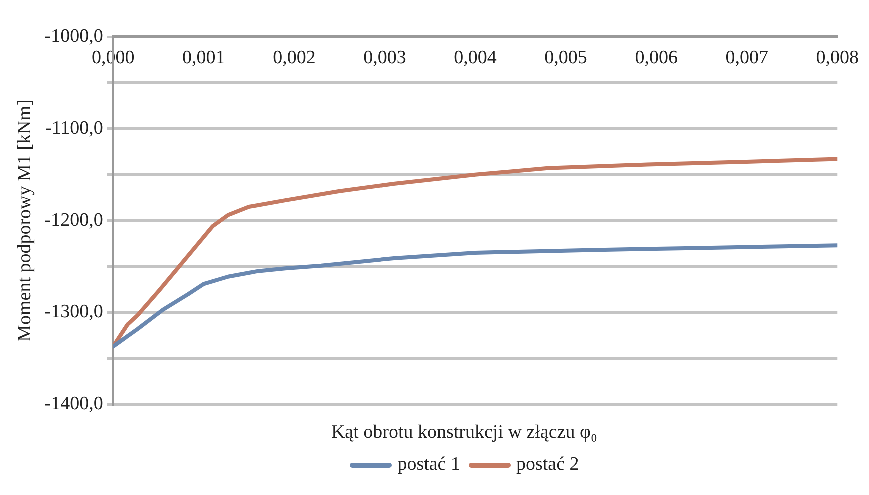  What do you see at coordinates (837, 57) in the screenshot?
I see `x-tick-label: 0,008` at bounding box center [837, 57].